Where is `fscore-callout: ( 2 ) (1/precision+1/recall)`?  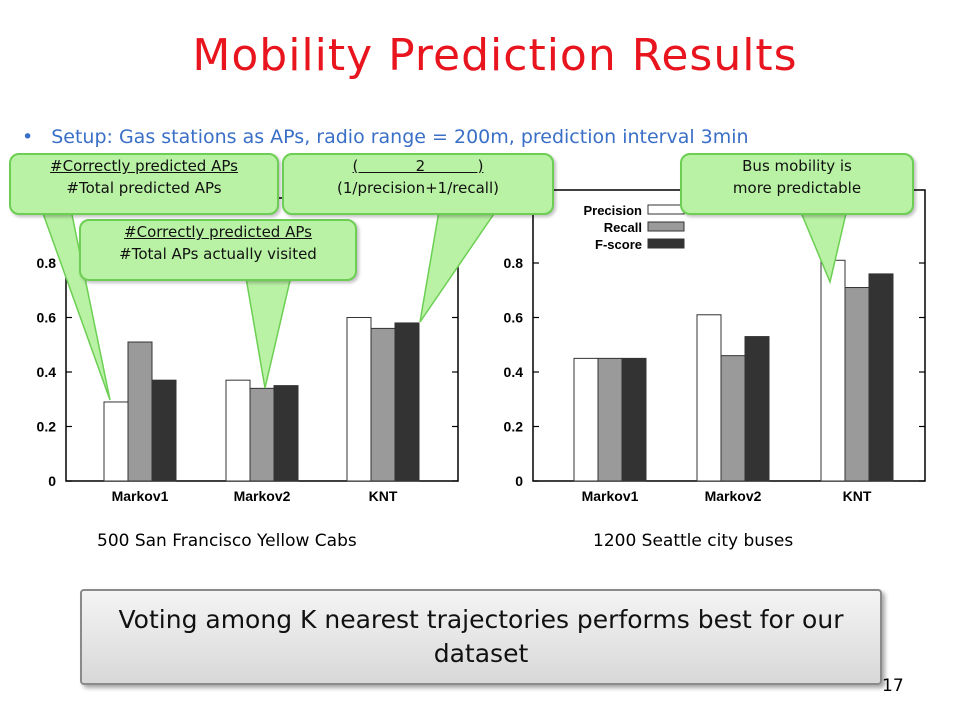 fscore-callout: ( 2 ) (1/precision+1/recall) is located at coordinates (418, 184).